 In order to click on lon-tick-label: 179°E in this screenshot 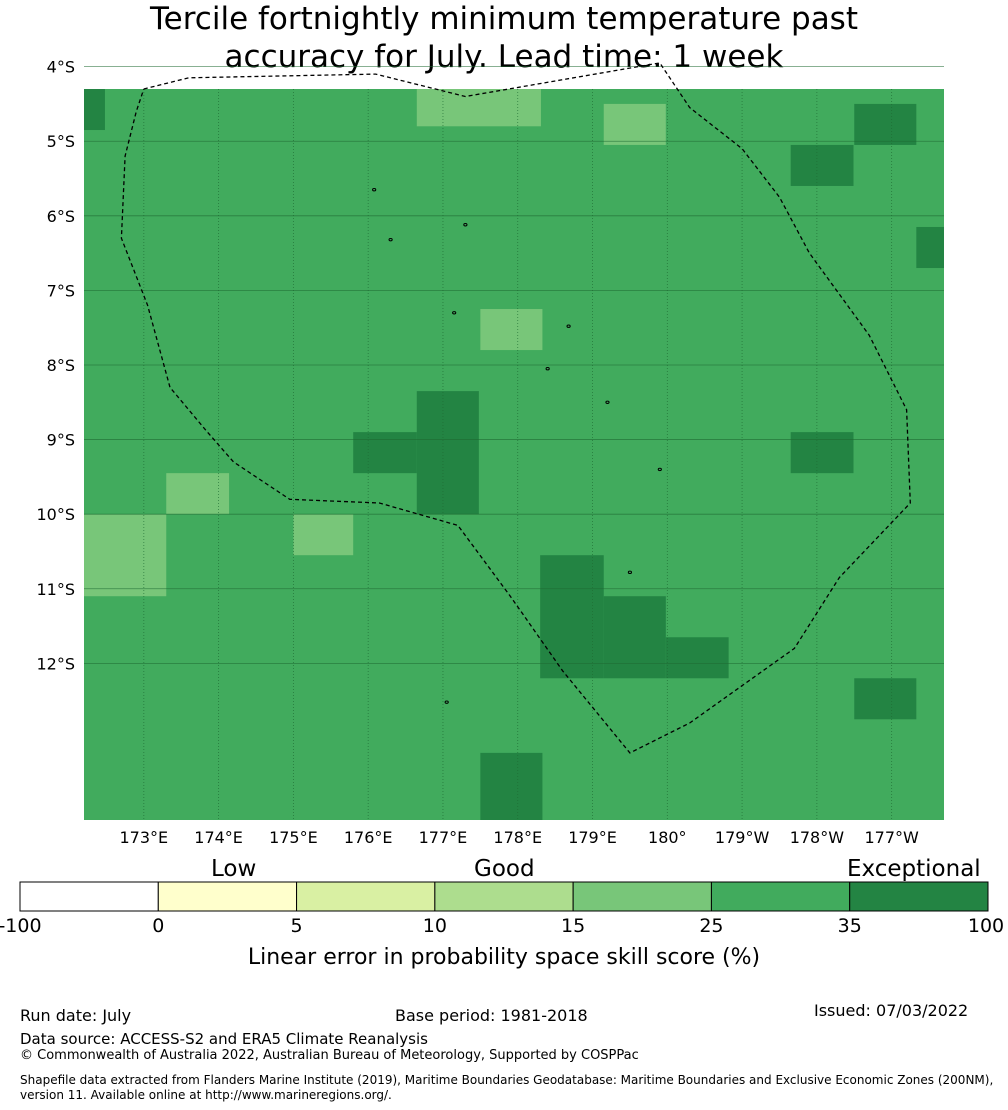, I will do `click(592, 837)`.